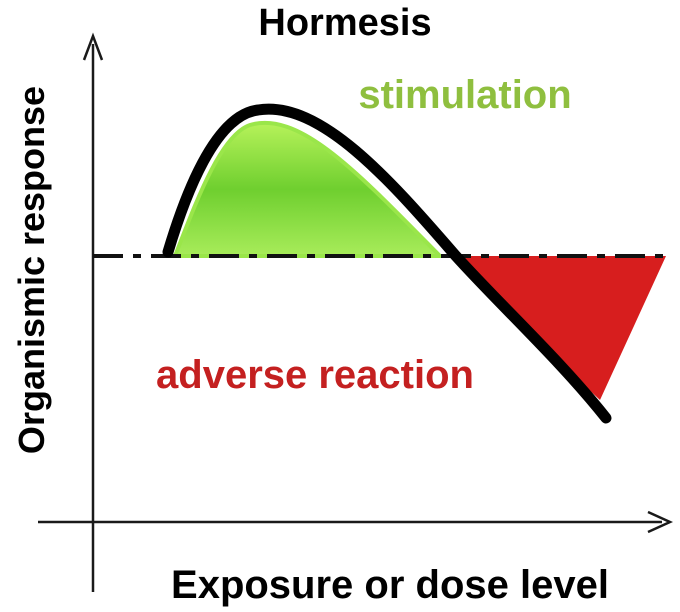 Image resolution: width=680 pixels, height=612 pixels. Describe the element at coordinates (344, 23) in the screenshot. I see `diagram-title: Hormesis` at that location.